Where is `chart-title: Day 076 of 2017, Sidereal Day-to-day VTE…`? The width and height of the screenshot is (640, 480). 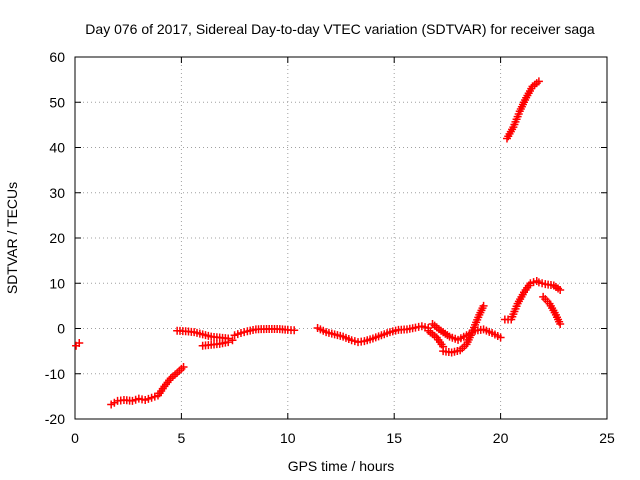
chart-title: Day 076 of 2017, Sidereal Day-to-day VTE… is located at coordinates (340, 29).